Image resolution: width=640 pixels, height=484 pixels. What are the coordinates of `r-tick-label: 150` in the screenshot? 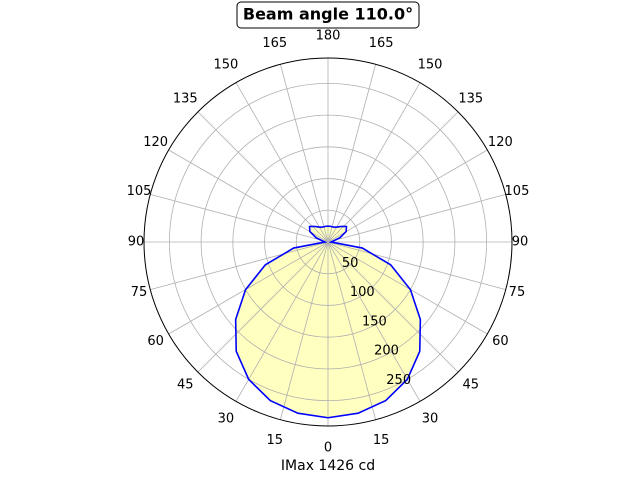 It's located at (374, 321).